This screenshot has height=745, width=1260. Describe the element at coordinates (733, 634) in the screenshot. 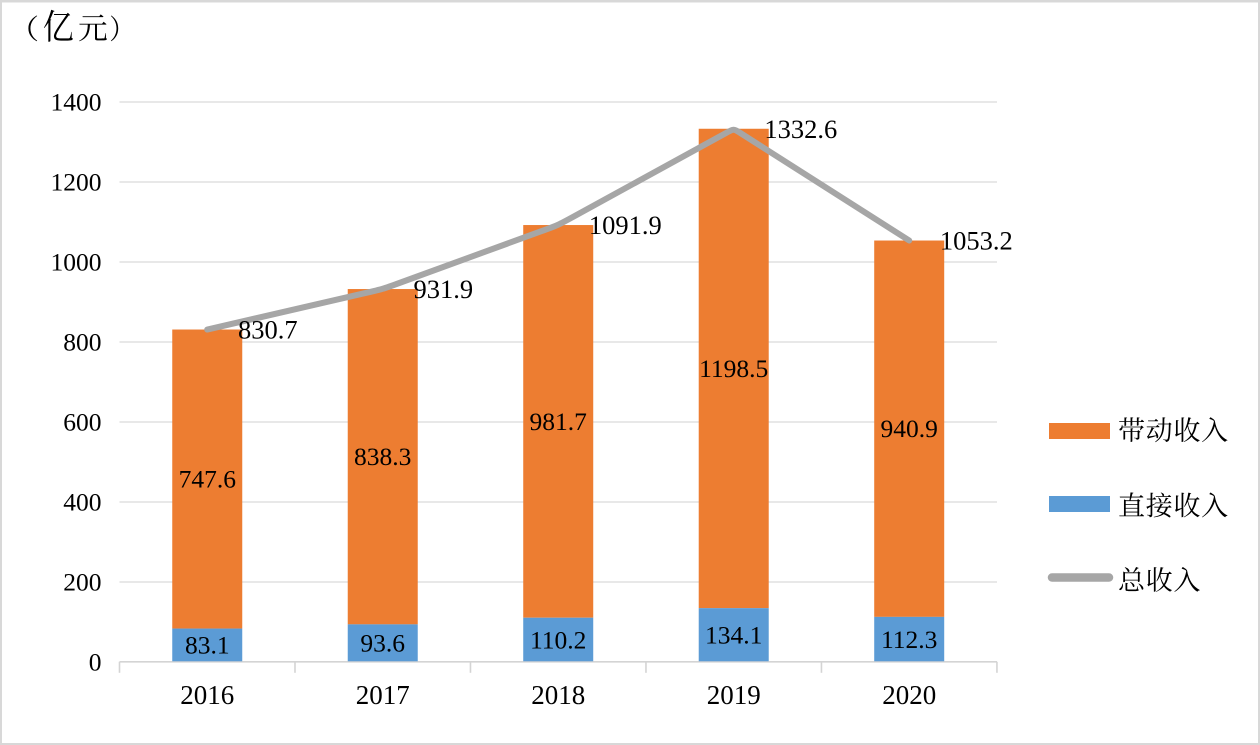

I see `svg-text: 134.1` at that location.